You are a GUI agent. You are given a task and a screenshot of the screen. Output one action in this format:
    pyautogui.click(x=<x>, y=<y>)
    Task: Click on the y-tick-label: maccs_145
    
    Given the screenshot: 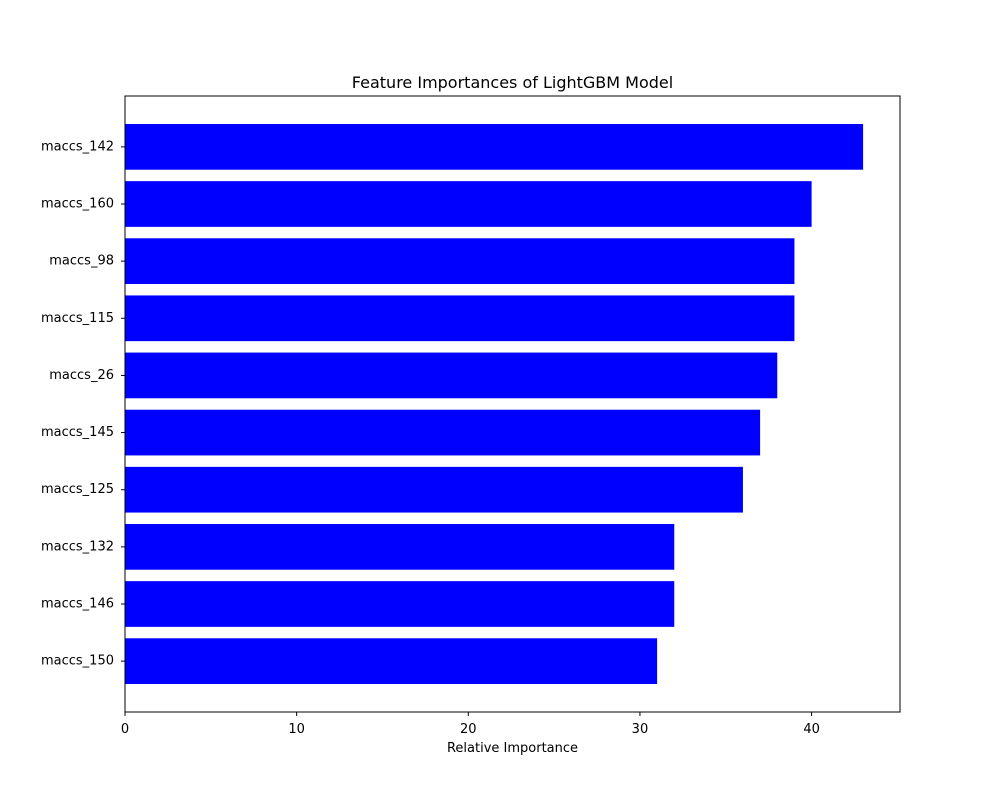 What is the action you would take?
    pyautogui.click(x=77, y=432)
    